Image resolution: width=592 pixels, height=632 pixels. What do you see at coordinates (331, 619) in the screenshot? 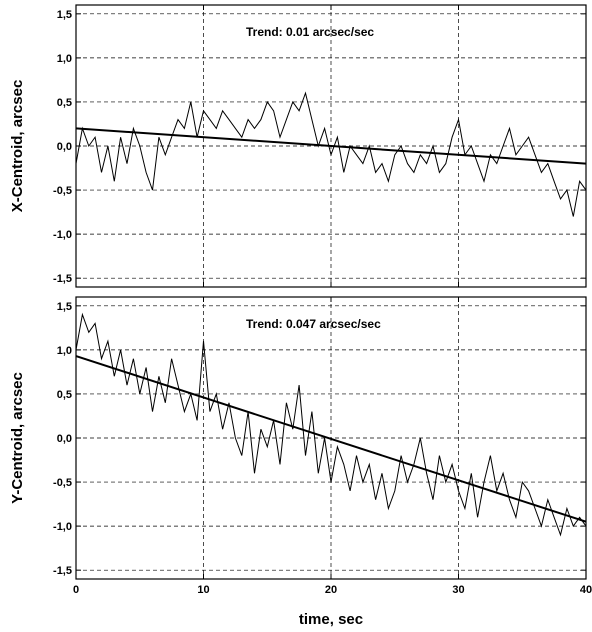
I see `x-axis-label: time, sec` at bounding box center [331, 619].